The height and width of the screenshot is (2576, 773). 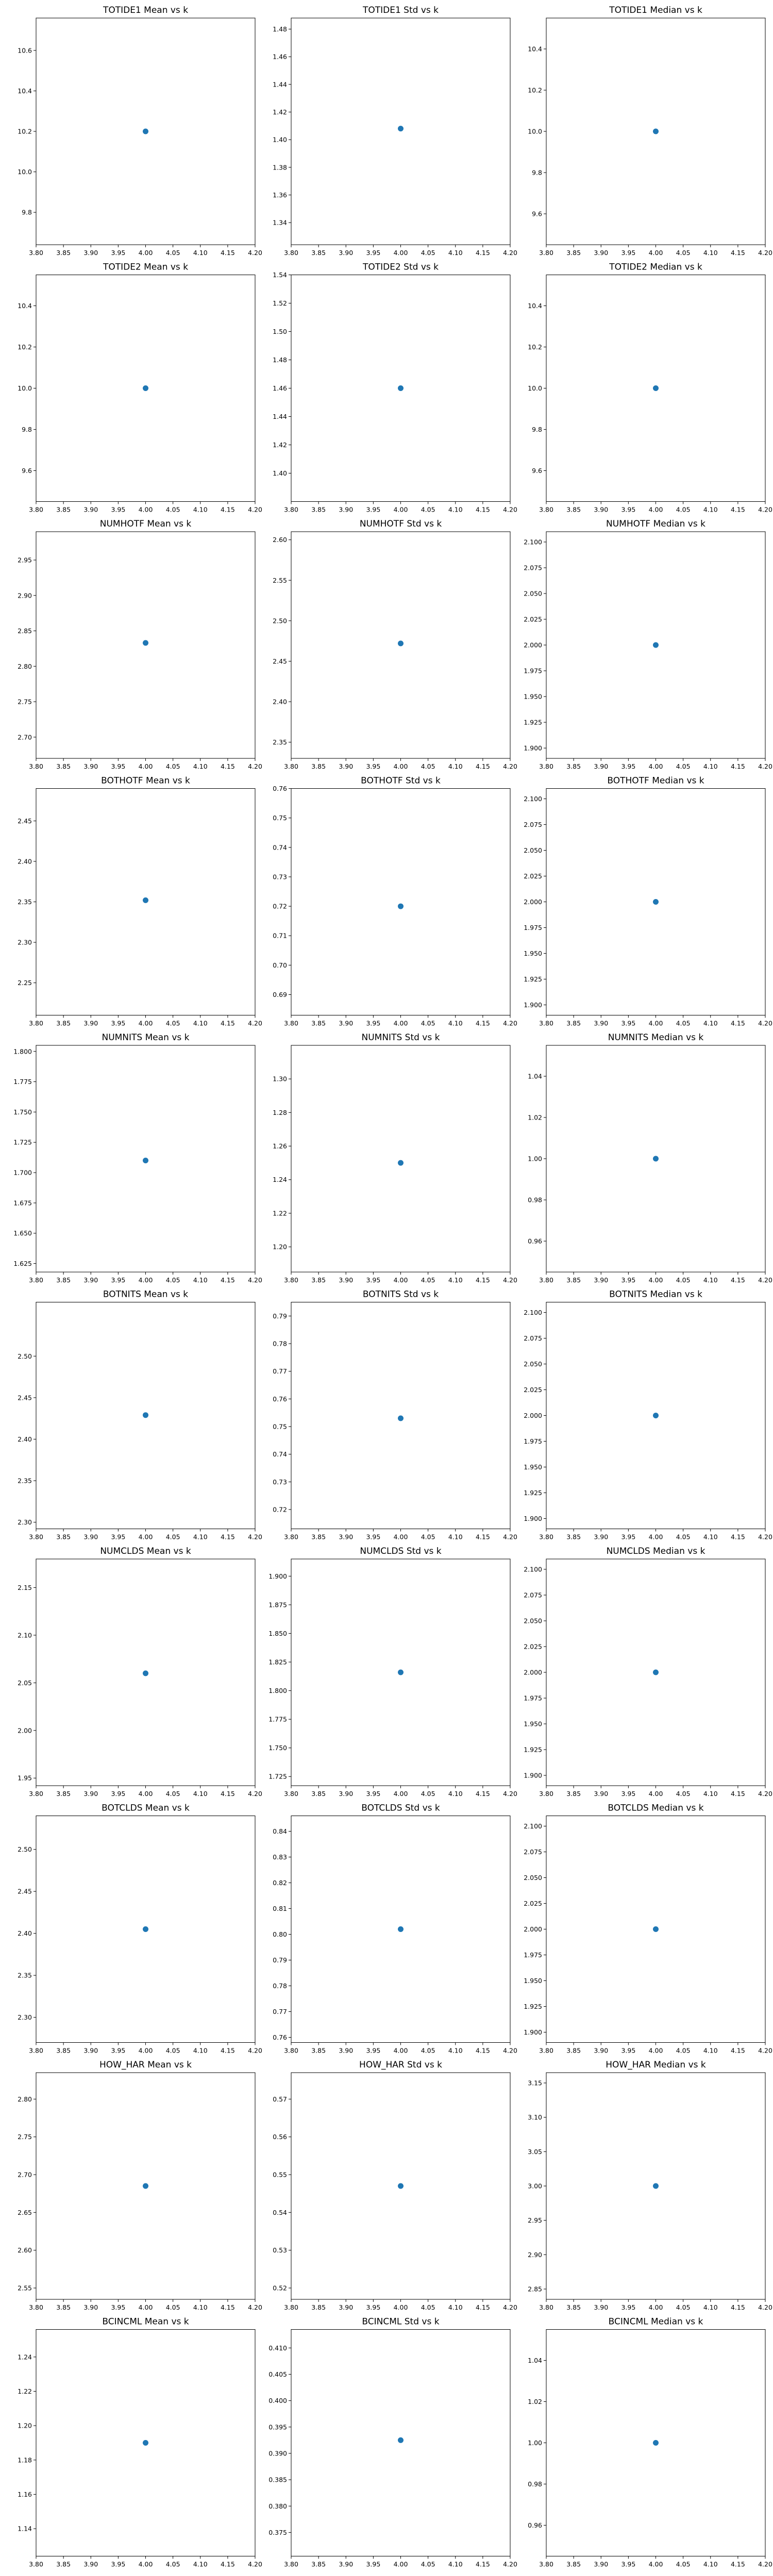 I want to click on subplot-title: BCINCML Median vs k, so click(x=656, y=2322).